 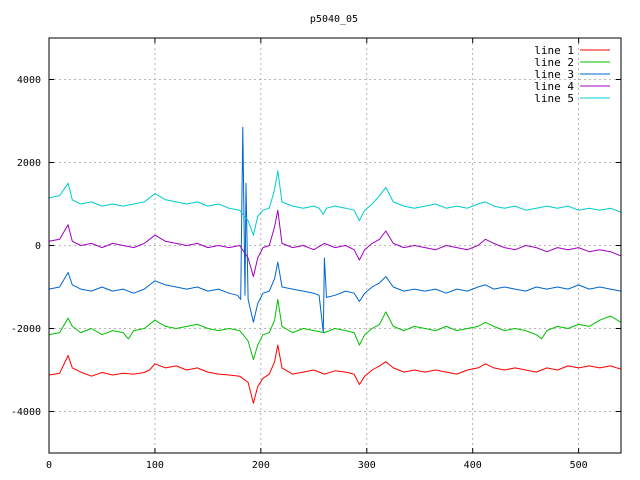 What do you see at coordinates (155, 465) in the screenshot?
I see `x-tick-label: 100` at bounding box center [155, 465].